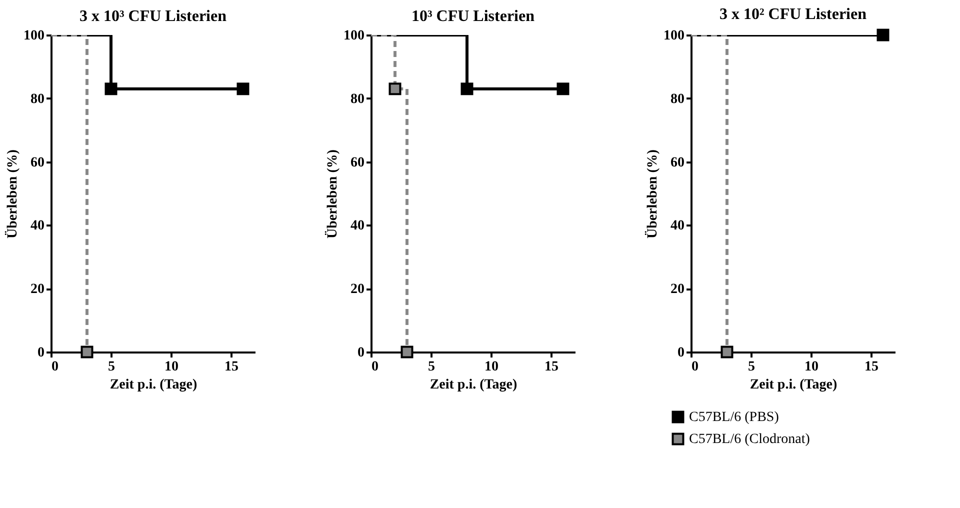  Describe the element at coordinates (734, 417) in the screenshot. I see `legend-label: C57BL/6 (PBS)` at that location.